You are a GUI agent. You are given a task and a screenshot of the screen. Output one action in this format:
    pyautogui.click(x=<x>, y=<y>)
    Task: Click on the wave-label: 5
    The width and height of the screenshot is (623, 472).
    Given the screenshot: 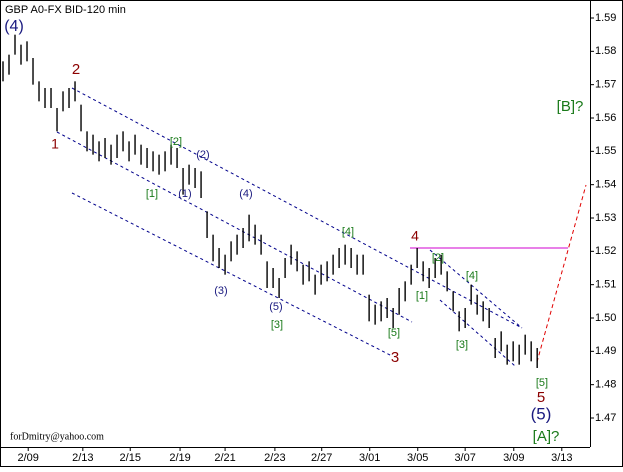 What is the action you would take?
    pyautogui.click(x=541, y=397)
    